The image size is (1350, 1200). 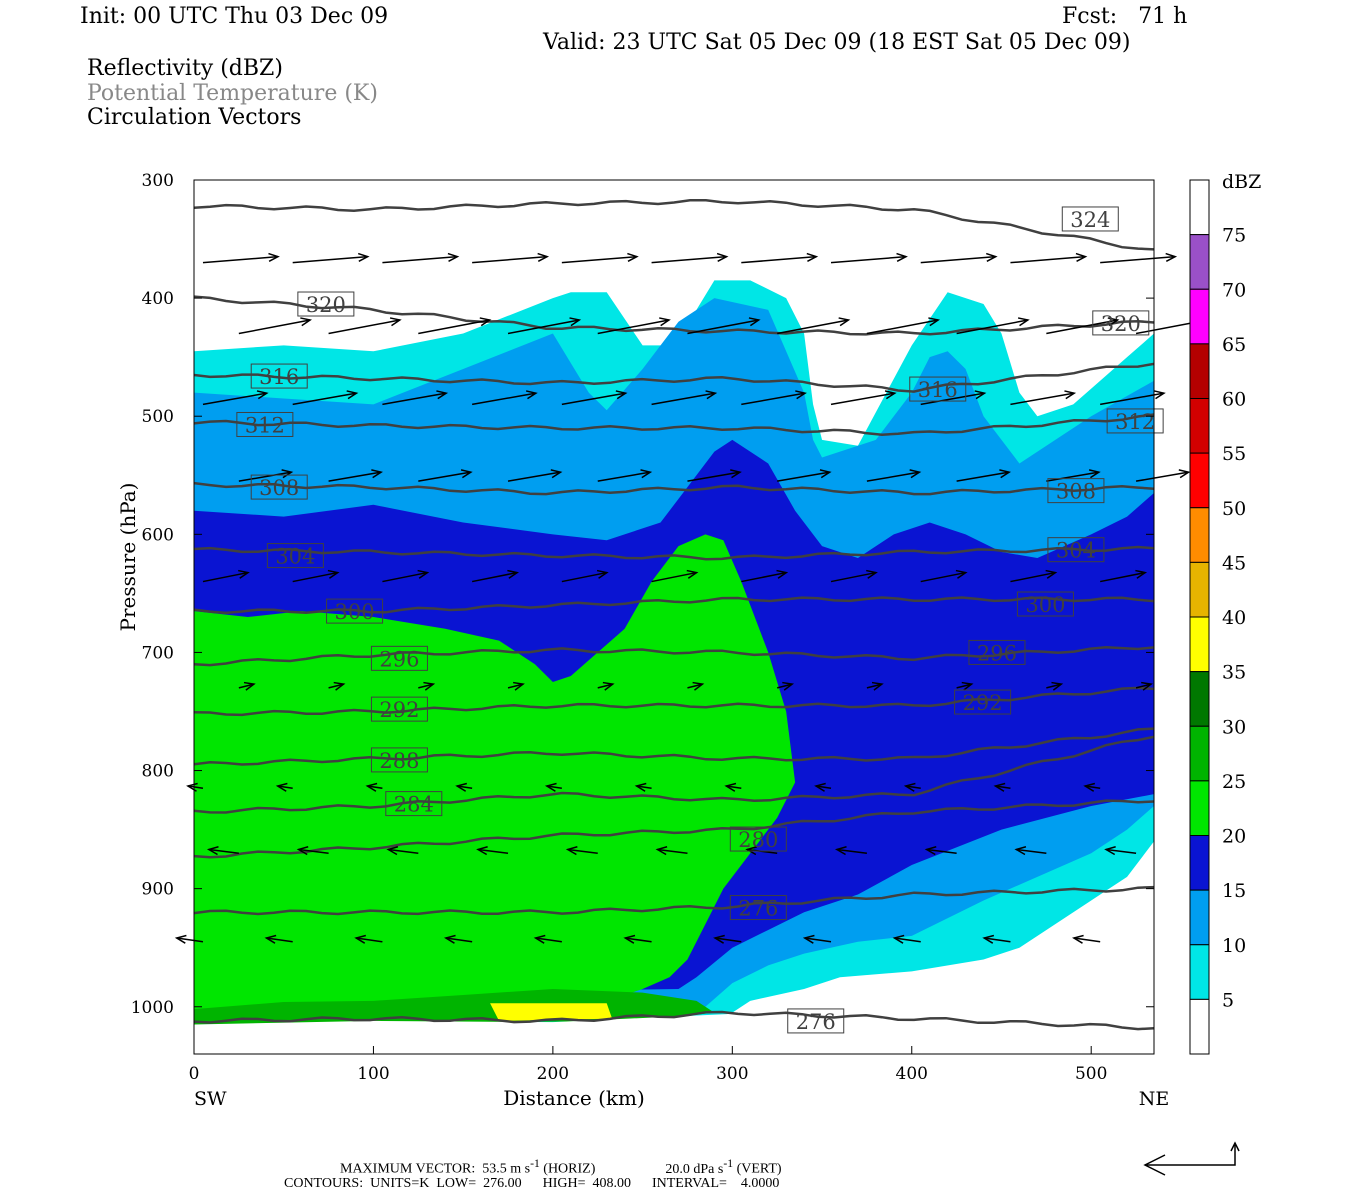 I want to click on y-tick-label: 500, so click(x=158, y=417).